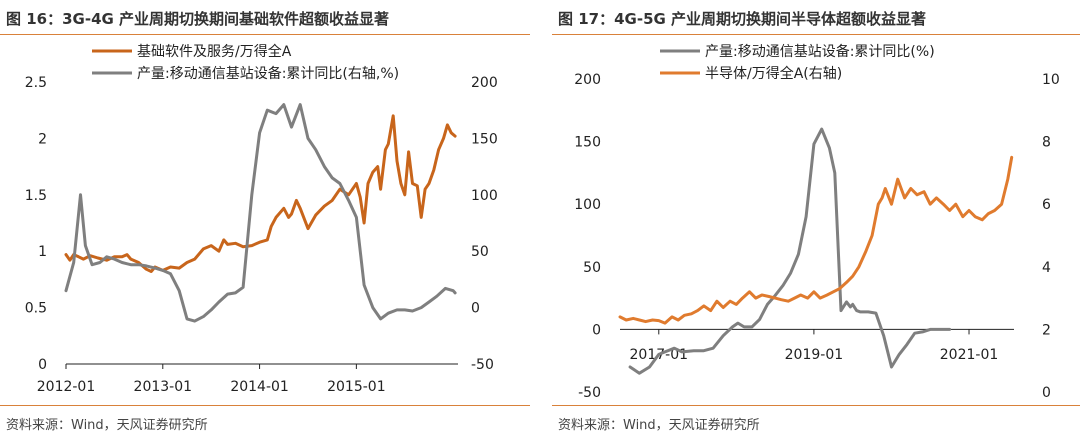 The image size is (1080, 443). Describe the element at coordinates (969, 355) in the screenshot. I see `x-tick-label: 2021-01` at that location.